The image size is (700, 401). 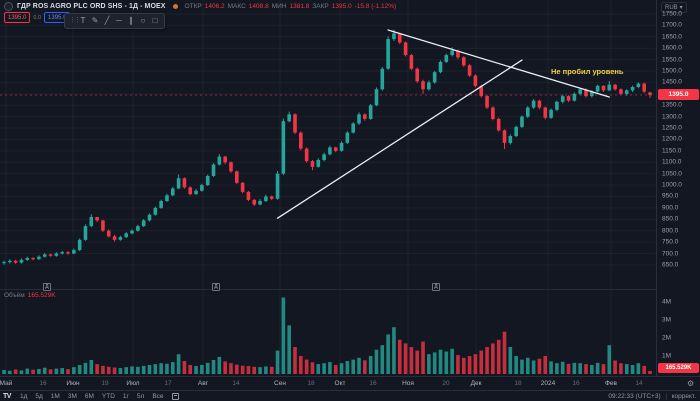 I want to click on range-buttons: 1д 5д 1М 3М 6М YTD 1г 5л Все, so click(x=92, y=396).